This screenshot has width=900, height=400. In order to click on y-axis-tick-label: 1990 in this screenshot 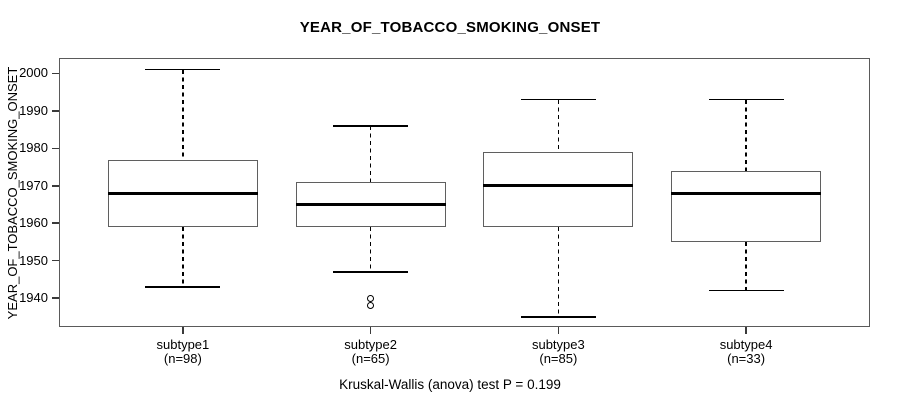, I will do `click(33, 110)`.